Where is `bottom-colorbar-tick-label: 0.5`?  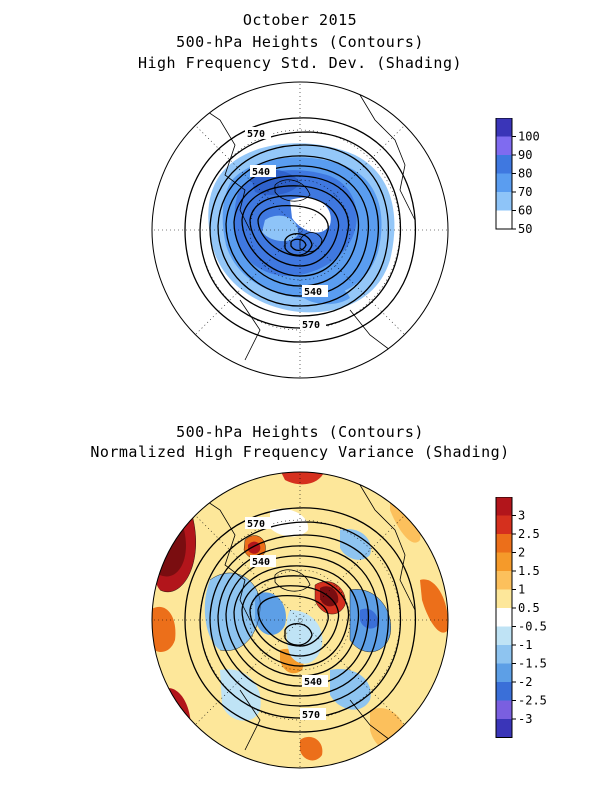
bottom-colorbar-tick-label: 0.5 is located at coordinates (529, 608).